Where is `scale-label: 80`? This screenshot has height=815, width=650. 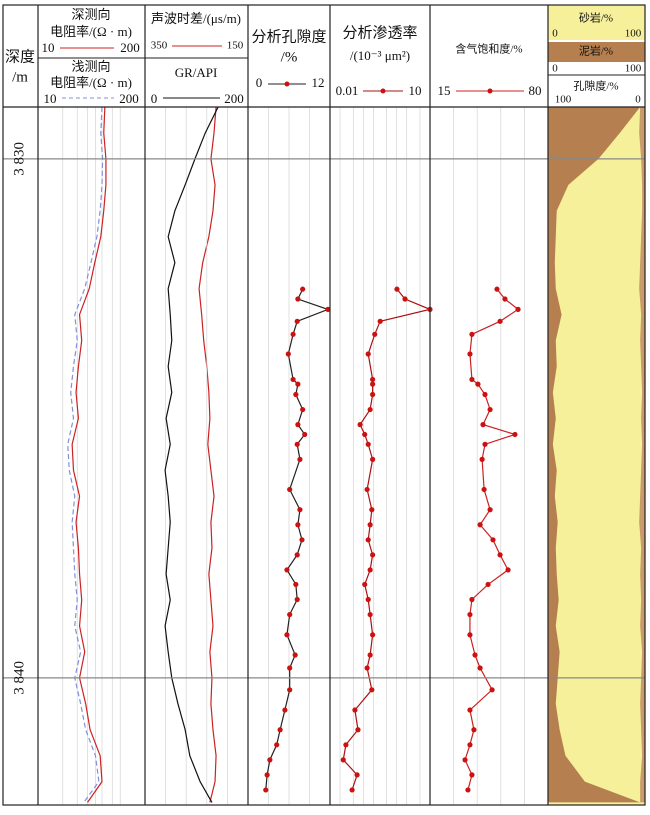
scale-label: 80 is located at coordinates (535, 90).